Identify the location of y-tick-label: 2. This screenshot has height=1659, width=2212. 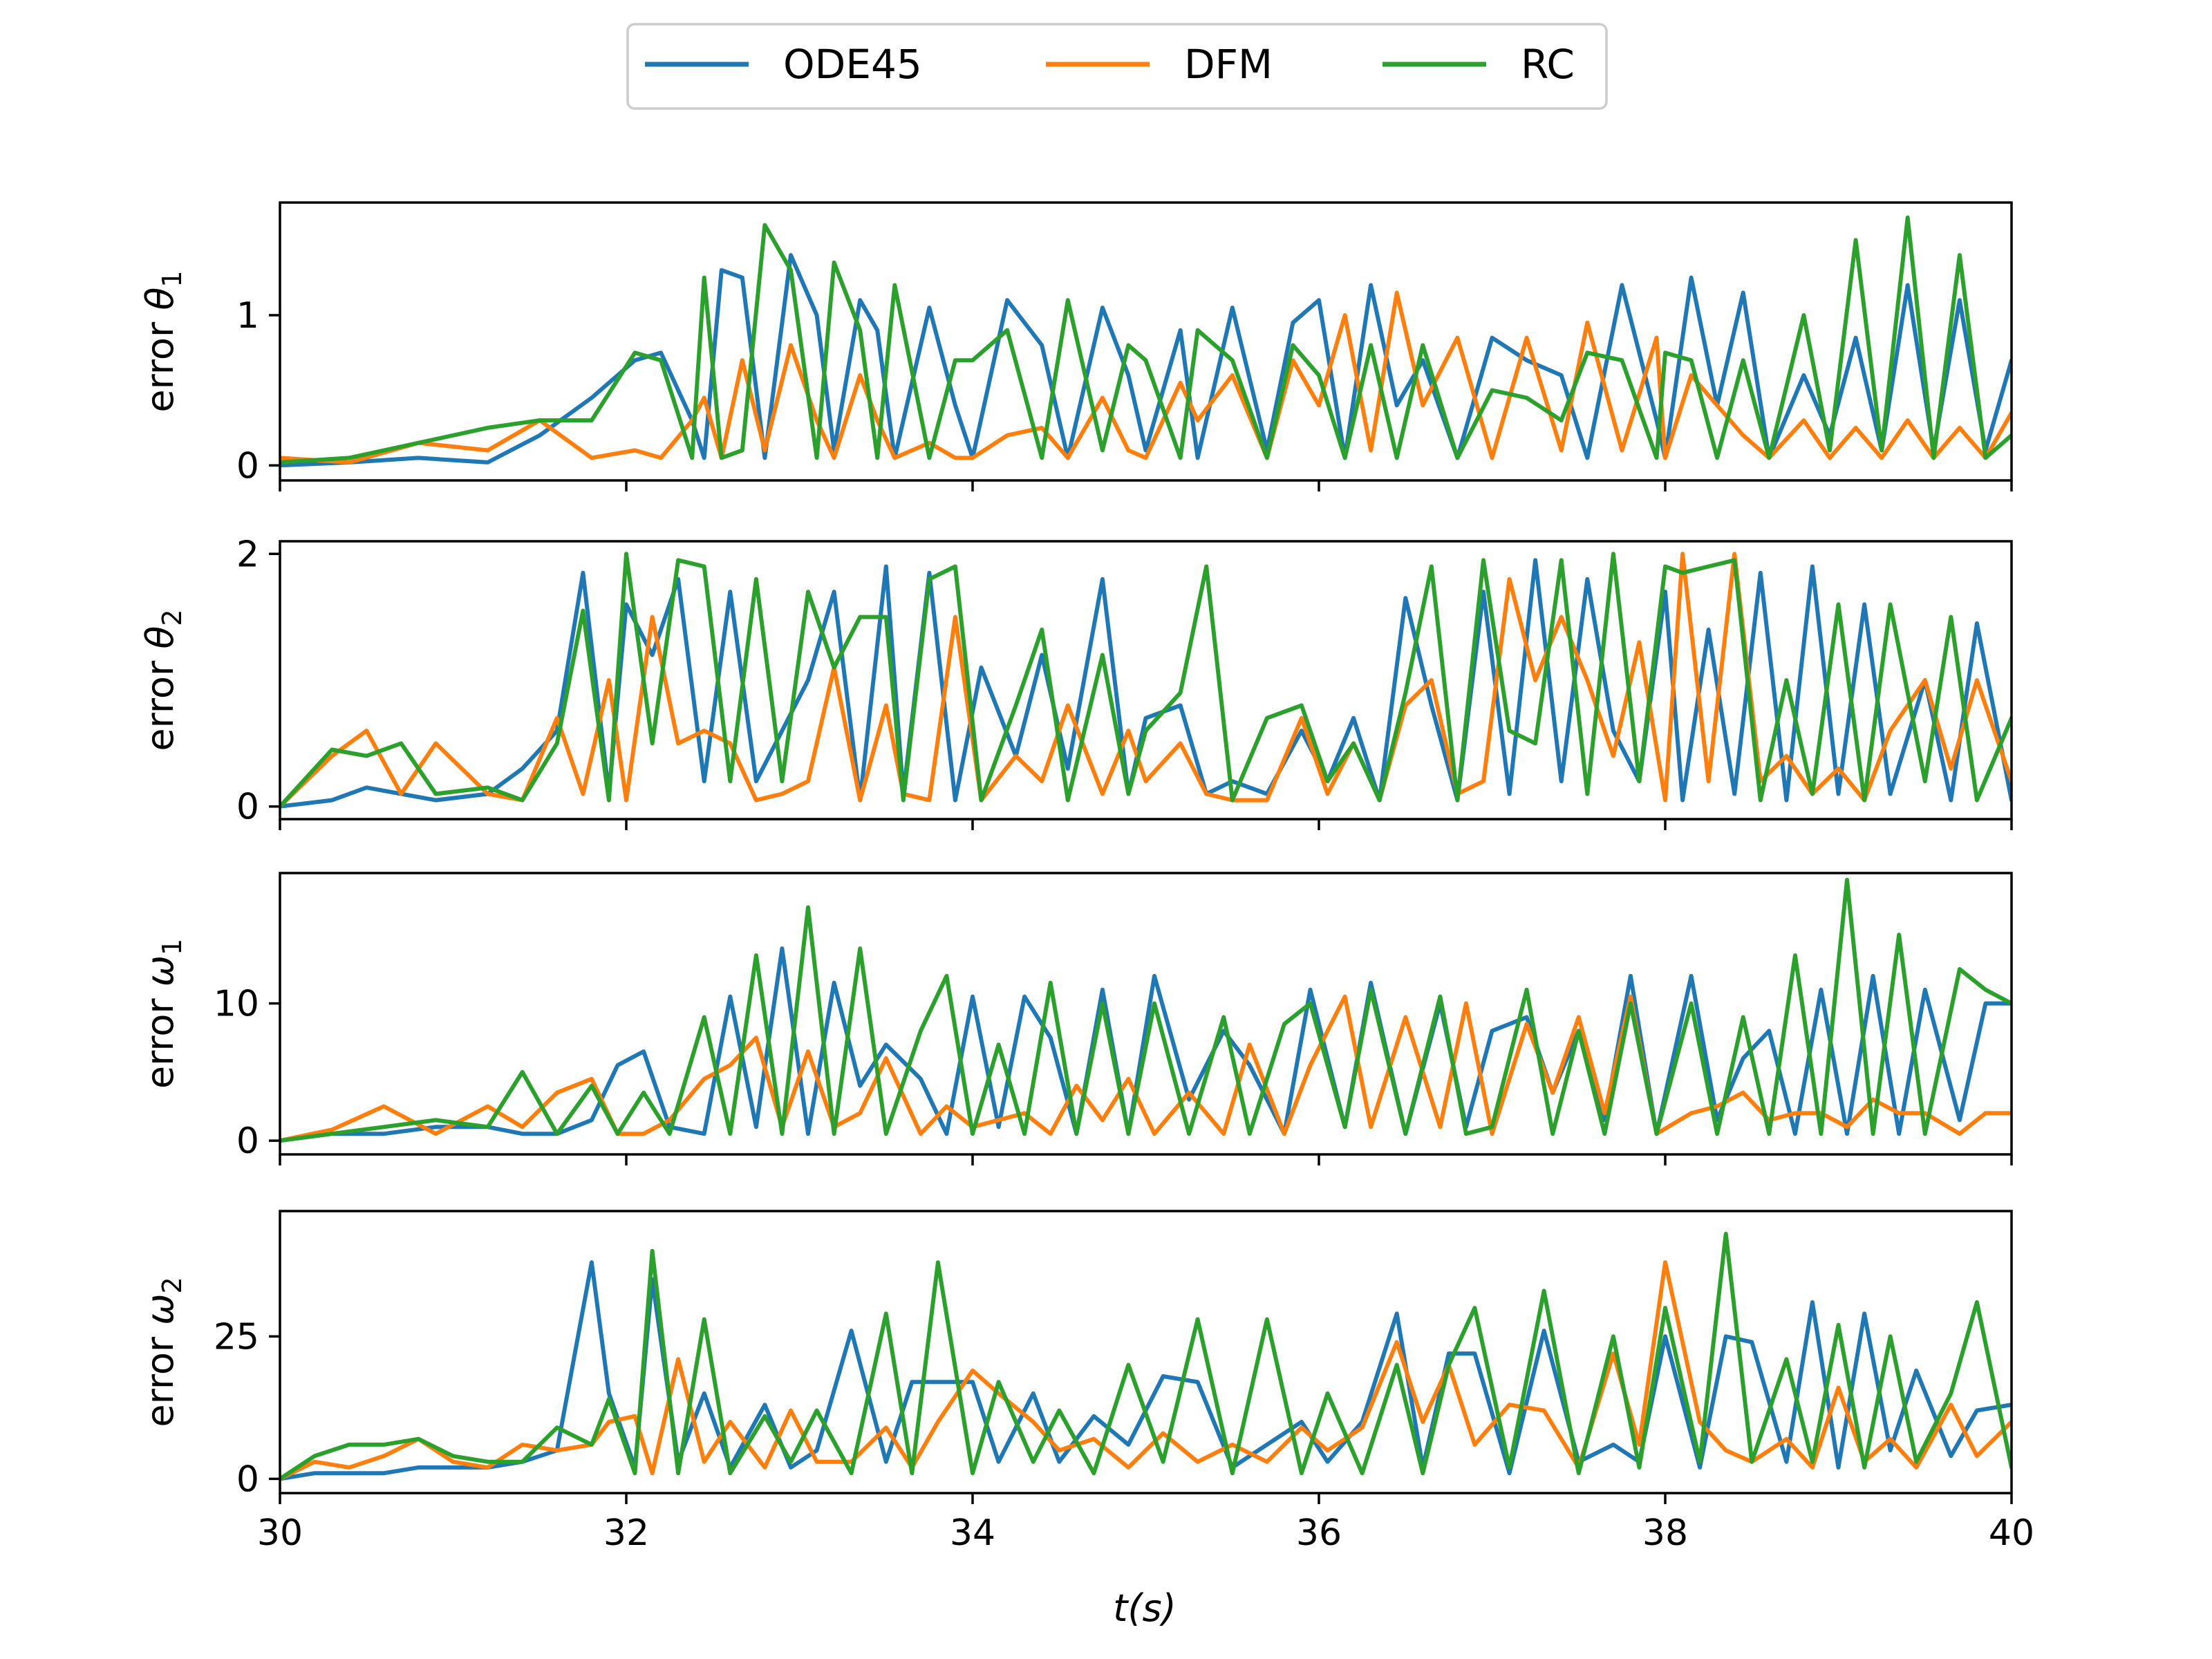
(248, 554).